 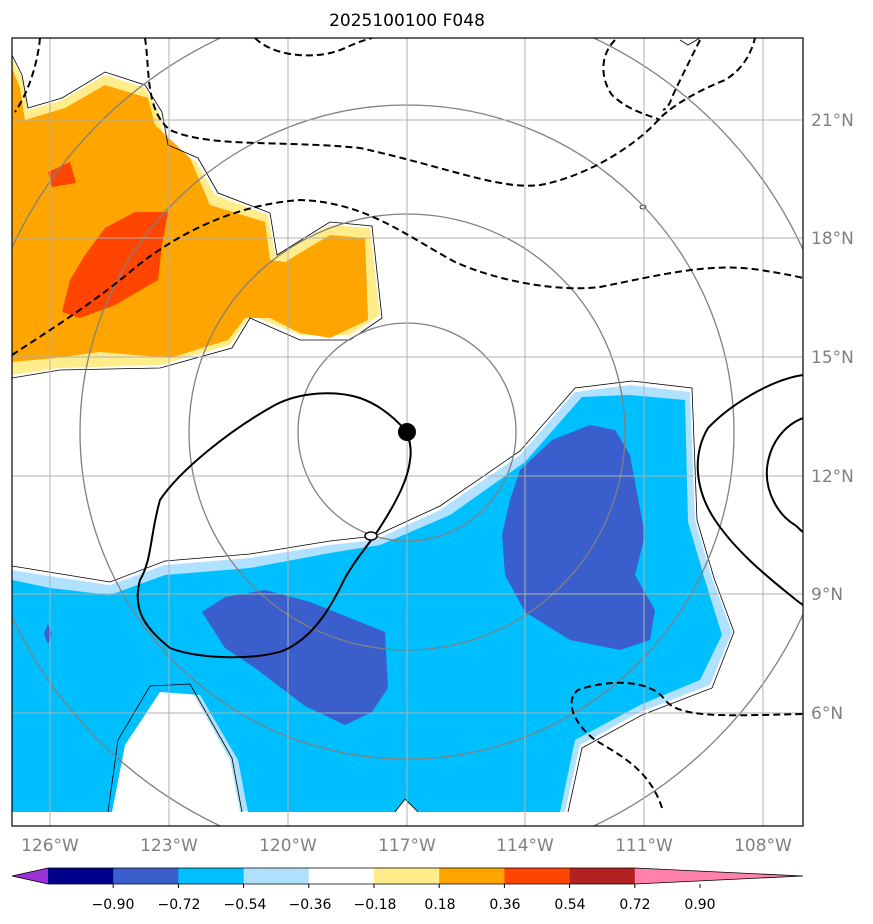 I want to click on lat-tick-label: 9°N, so click(x=827, y=595).